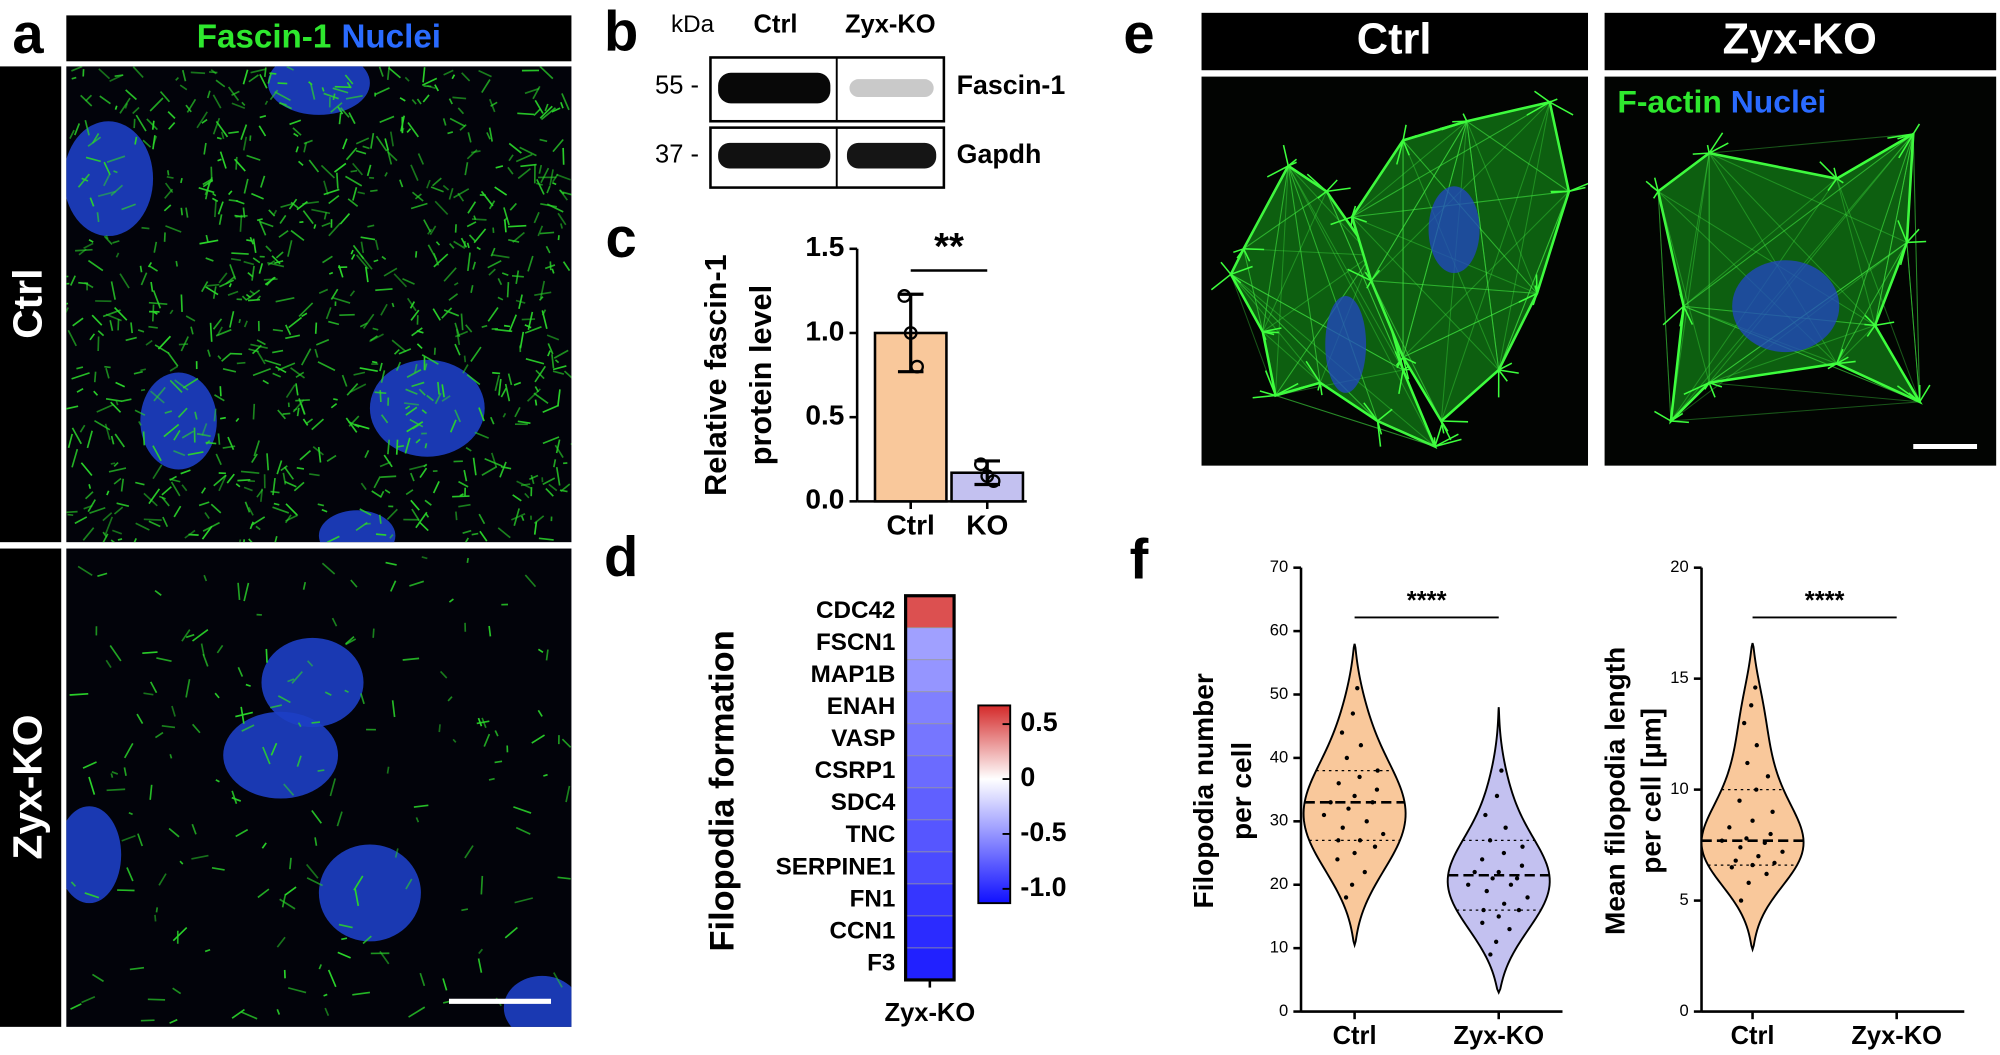  Describe the element at coordinates (1896, 1036) in the screenshot. I see `x-tick-label: Zyx-KO` at that location.